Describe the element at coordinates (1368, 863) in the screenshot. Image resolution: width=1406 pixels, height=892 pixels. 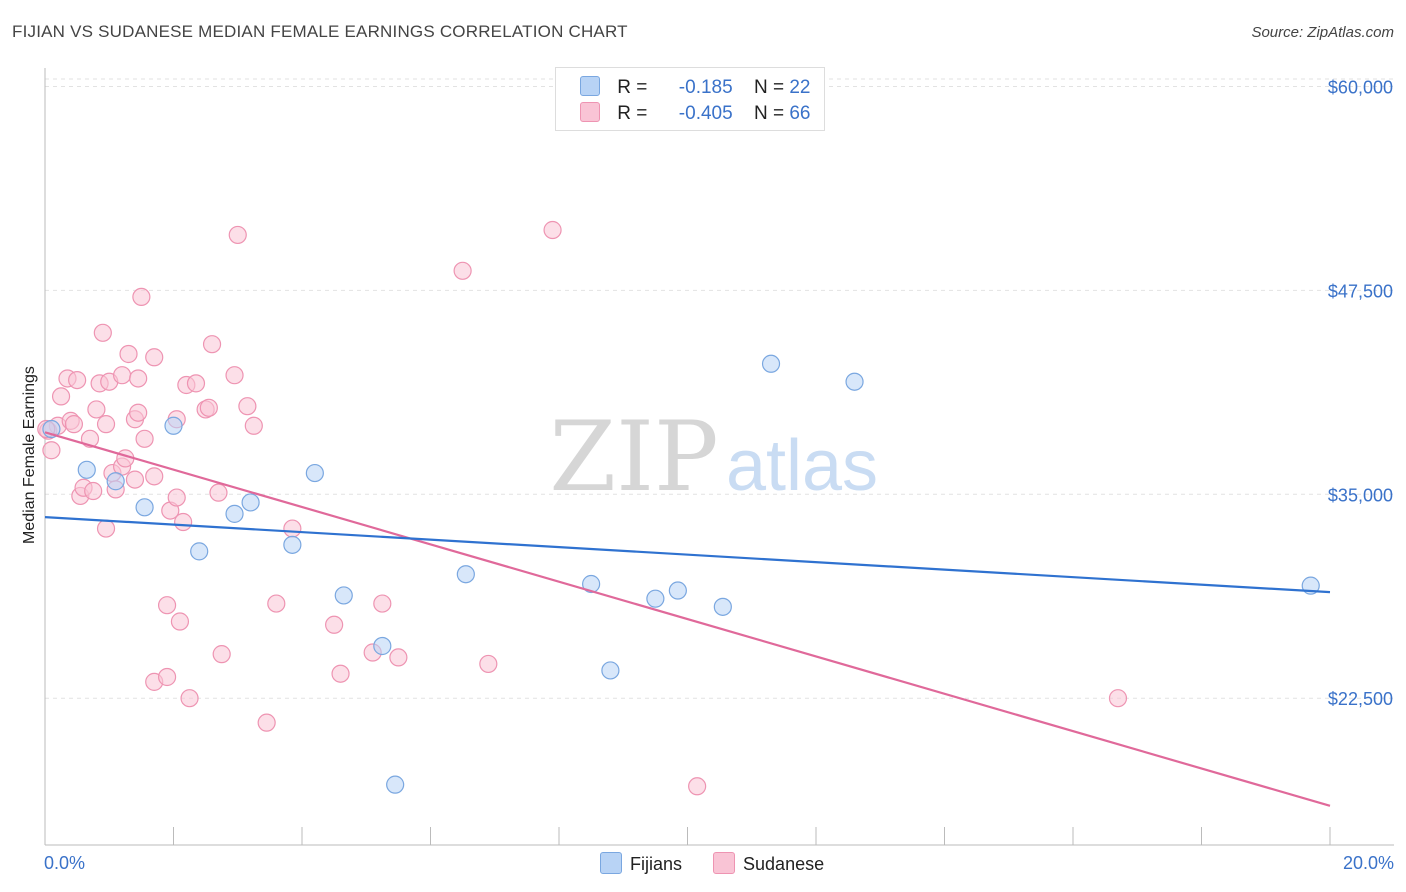
I see `x-tick-label-max: 20.0%` at that location.